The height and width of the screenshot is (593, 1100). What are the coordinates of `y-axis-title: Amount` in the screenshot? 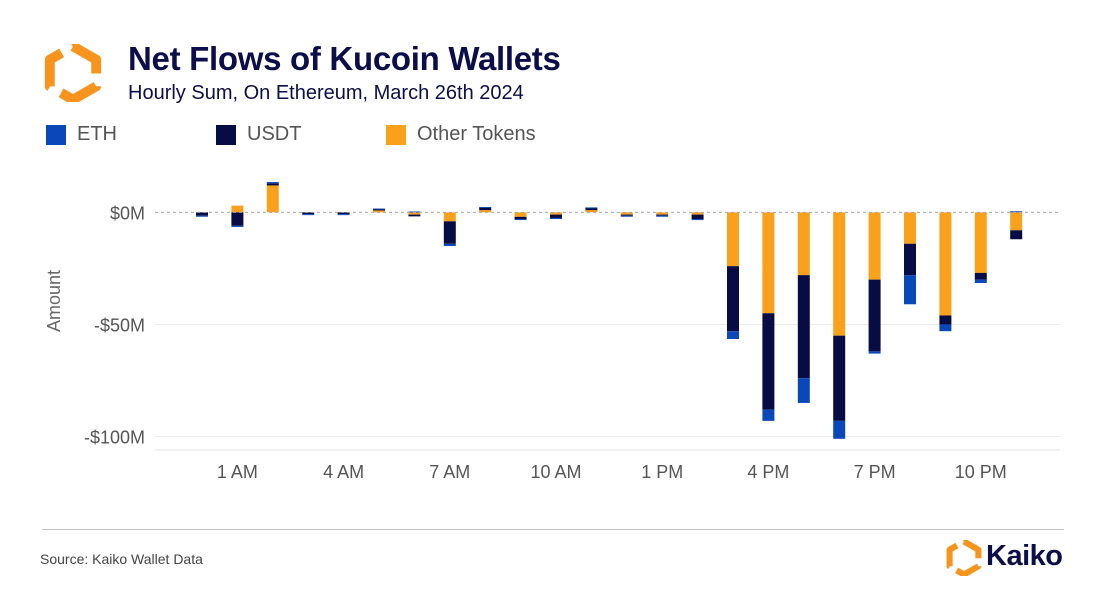 It's located at (54, 301).